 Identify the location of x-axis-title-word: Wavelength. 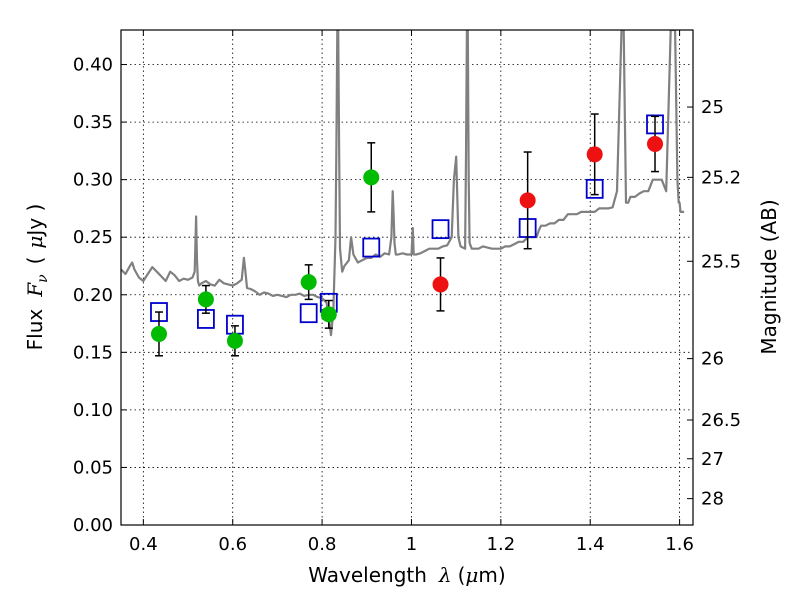
(367, 575).